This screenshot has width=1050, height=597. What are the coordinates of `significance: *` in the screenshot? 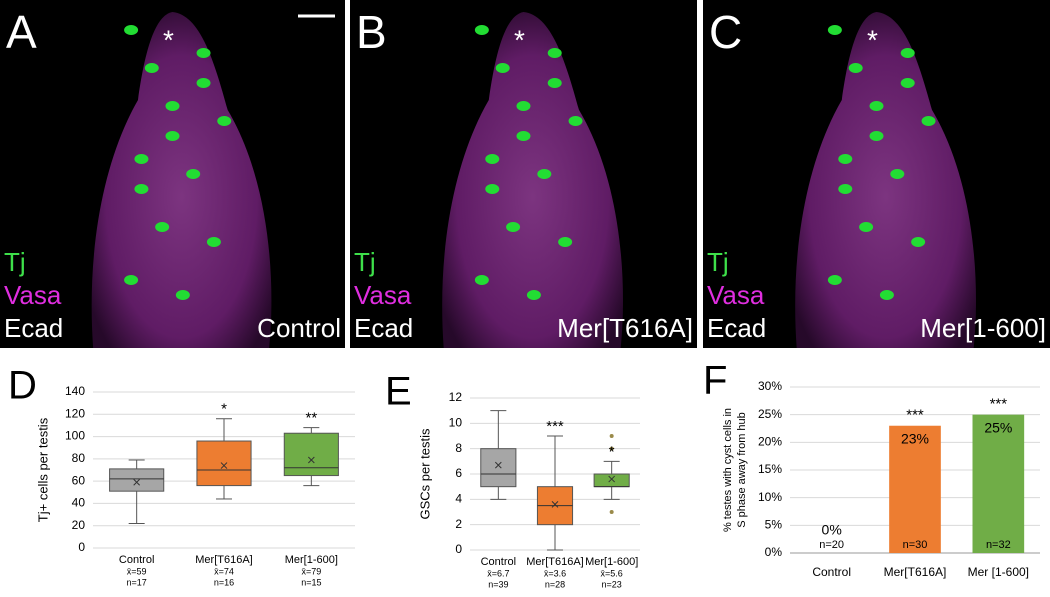 It's located at (612, 451).